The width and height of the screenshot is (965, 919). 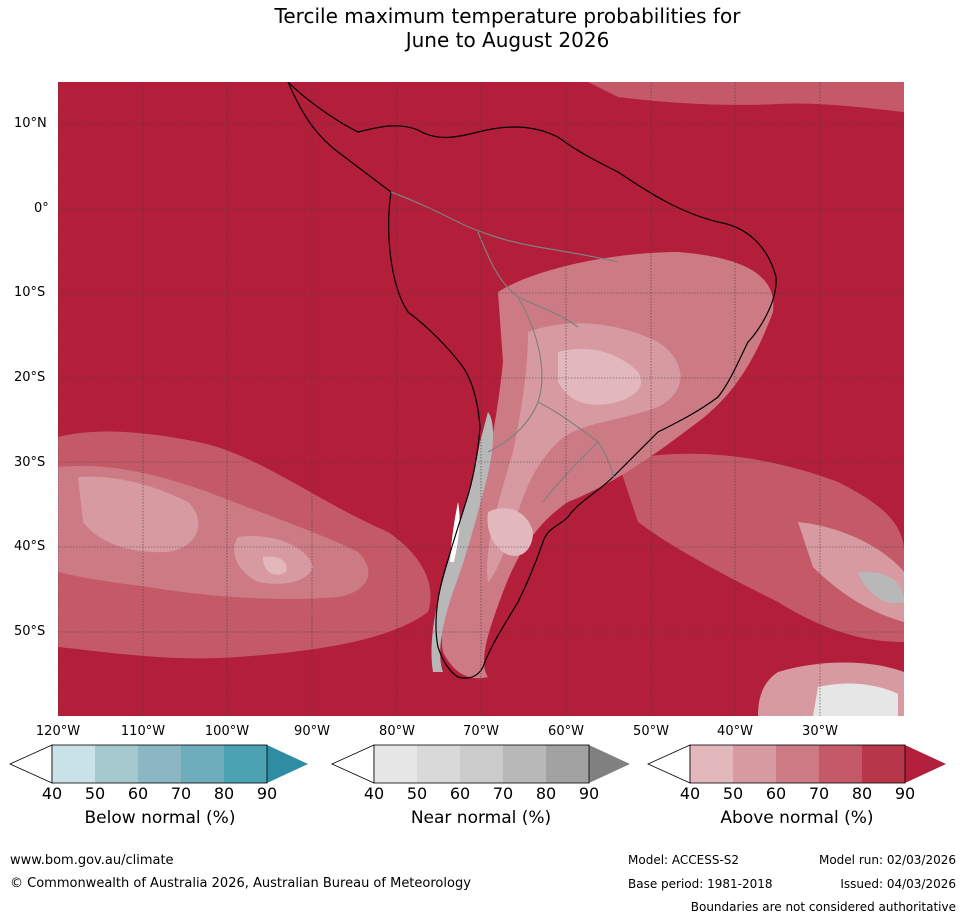 I want to click on pacific-region-above-50-west, so click(x=138, y=514).